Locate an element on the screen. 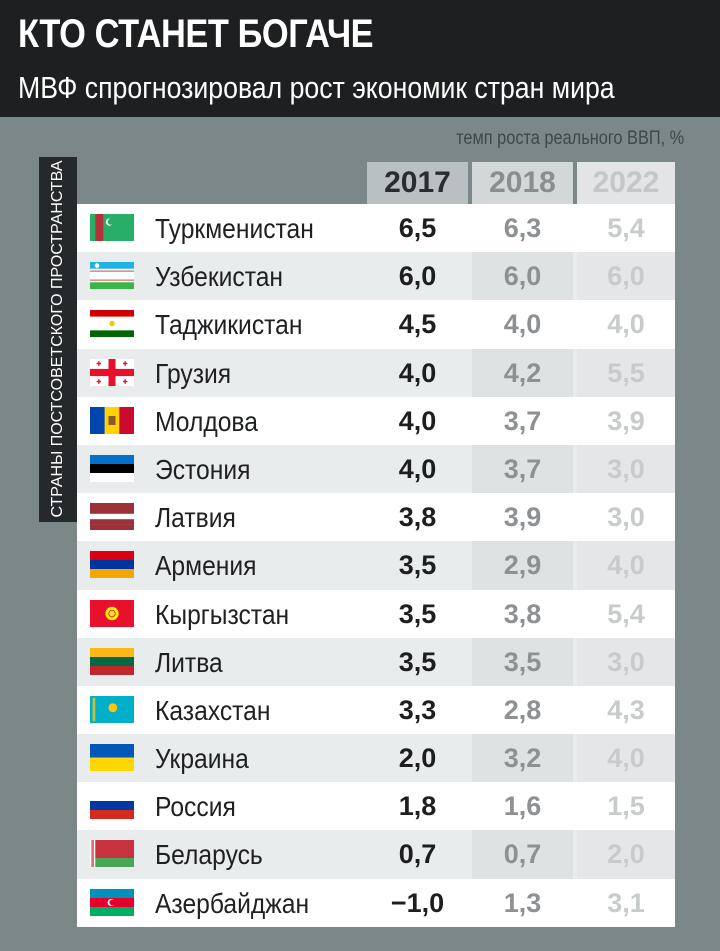  column-header-2017: 2017 is located at coordinates (417, 183).